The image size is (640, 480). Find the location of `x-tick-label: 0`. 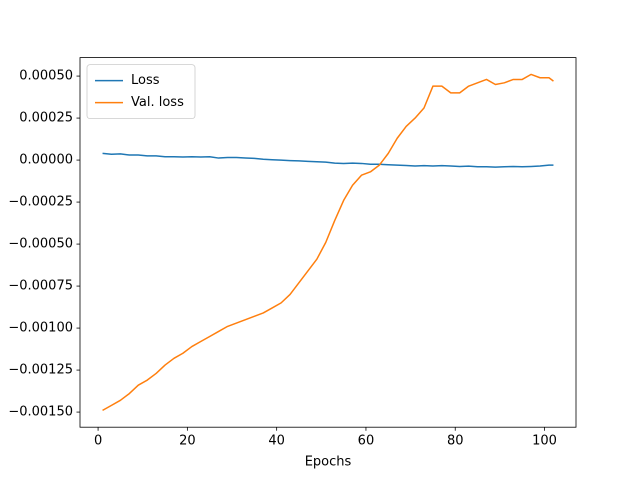

x-tick-label: 0 is located at coordinates (98, 441).